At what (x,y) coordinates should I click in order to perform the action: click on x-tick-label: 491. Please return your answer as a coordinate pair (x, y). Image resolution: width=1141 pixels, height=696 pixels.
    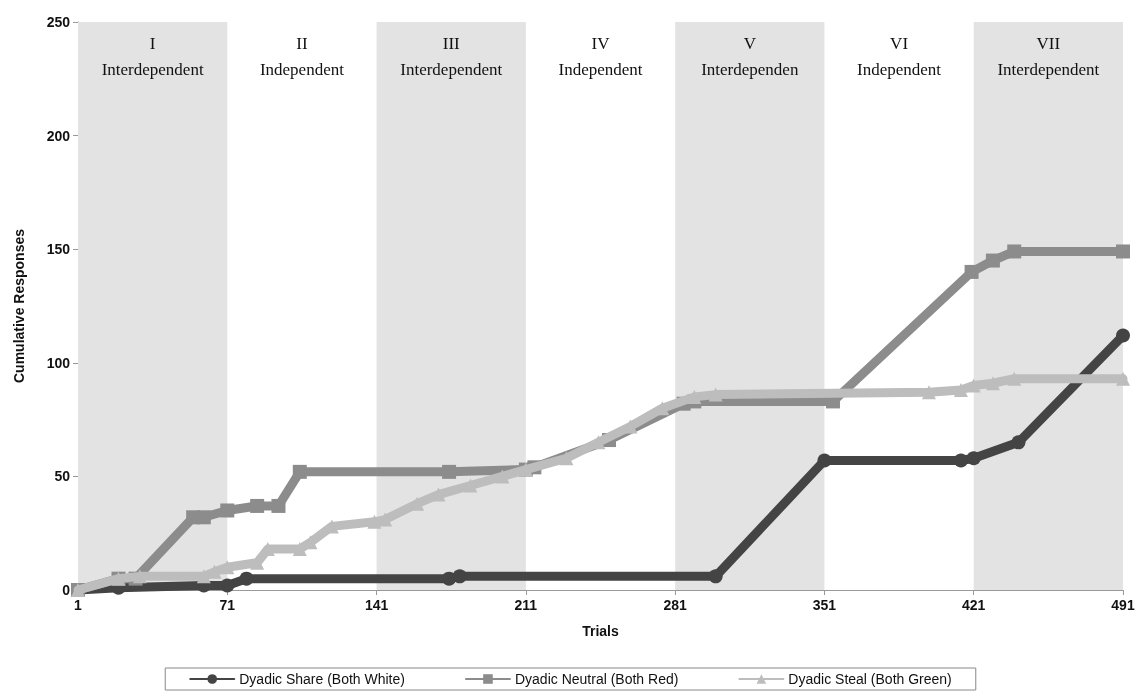
    Looking at the image, I should click on (1123, 605).